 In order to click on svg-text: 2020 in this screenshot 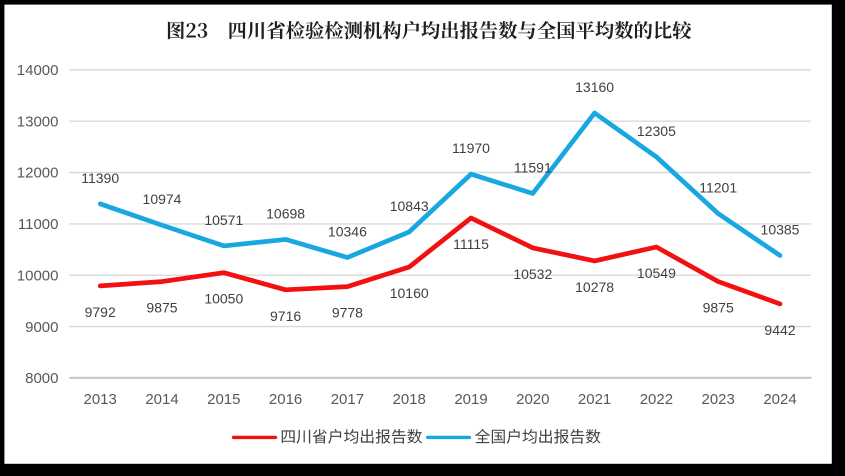, I will do `click(532, 399)`.